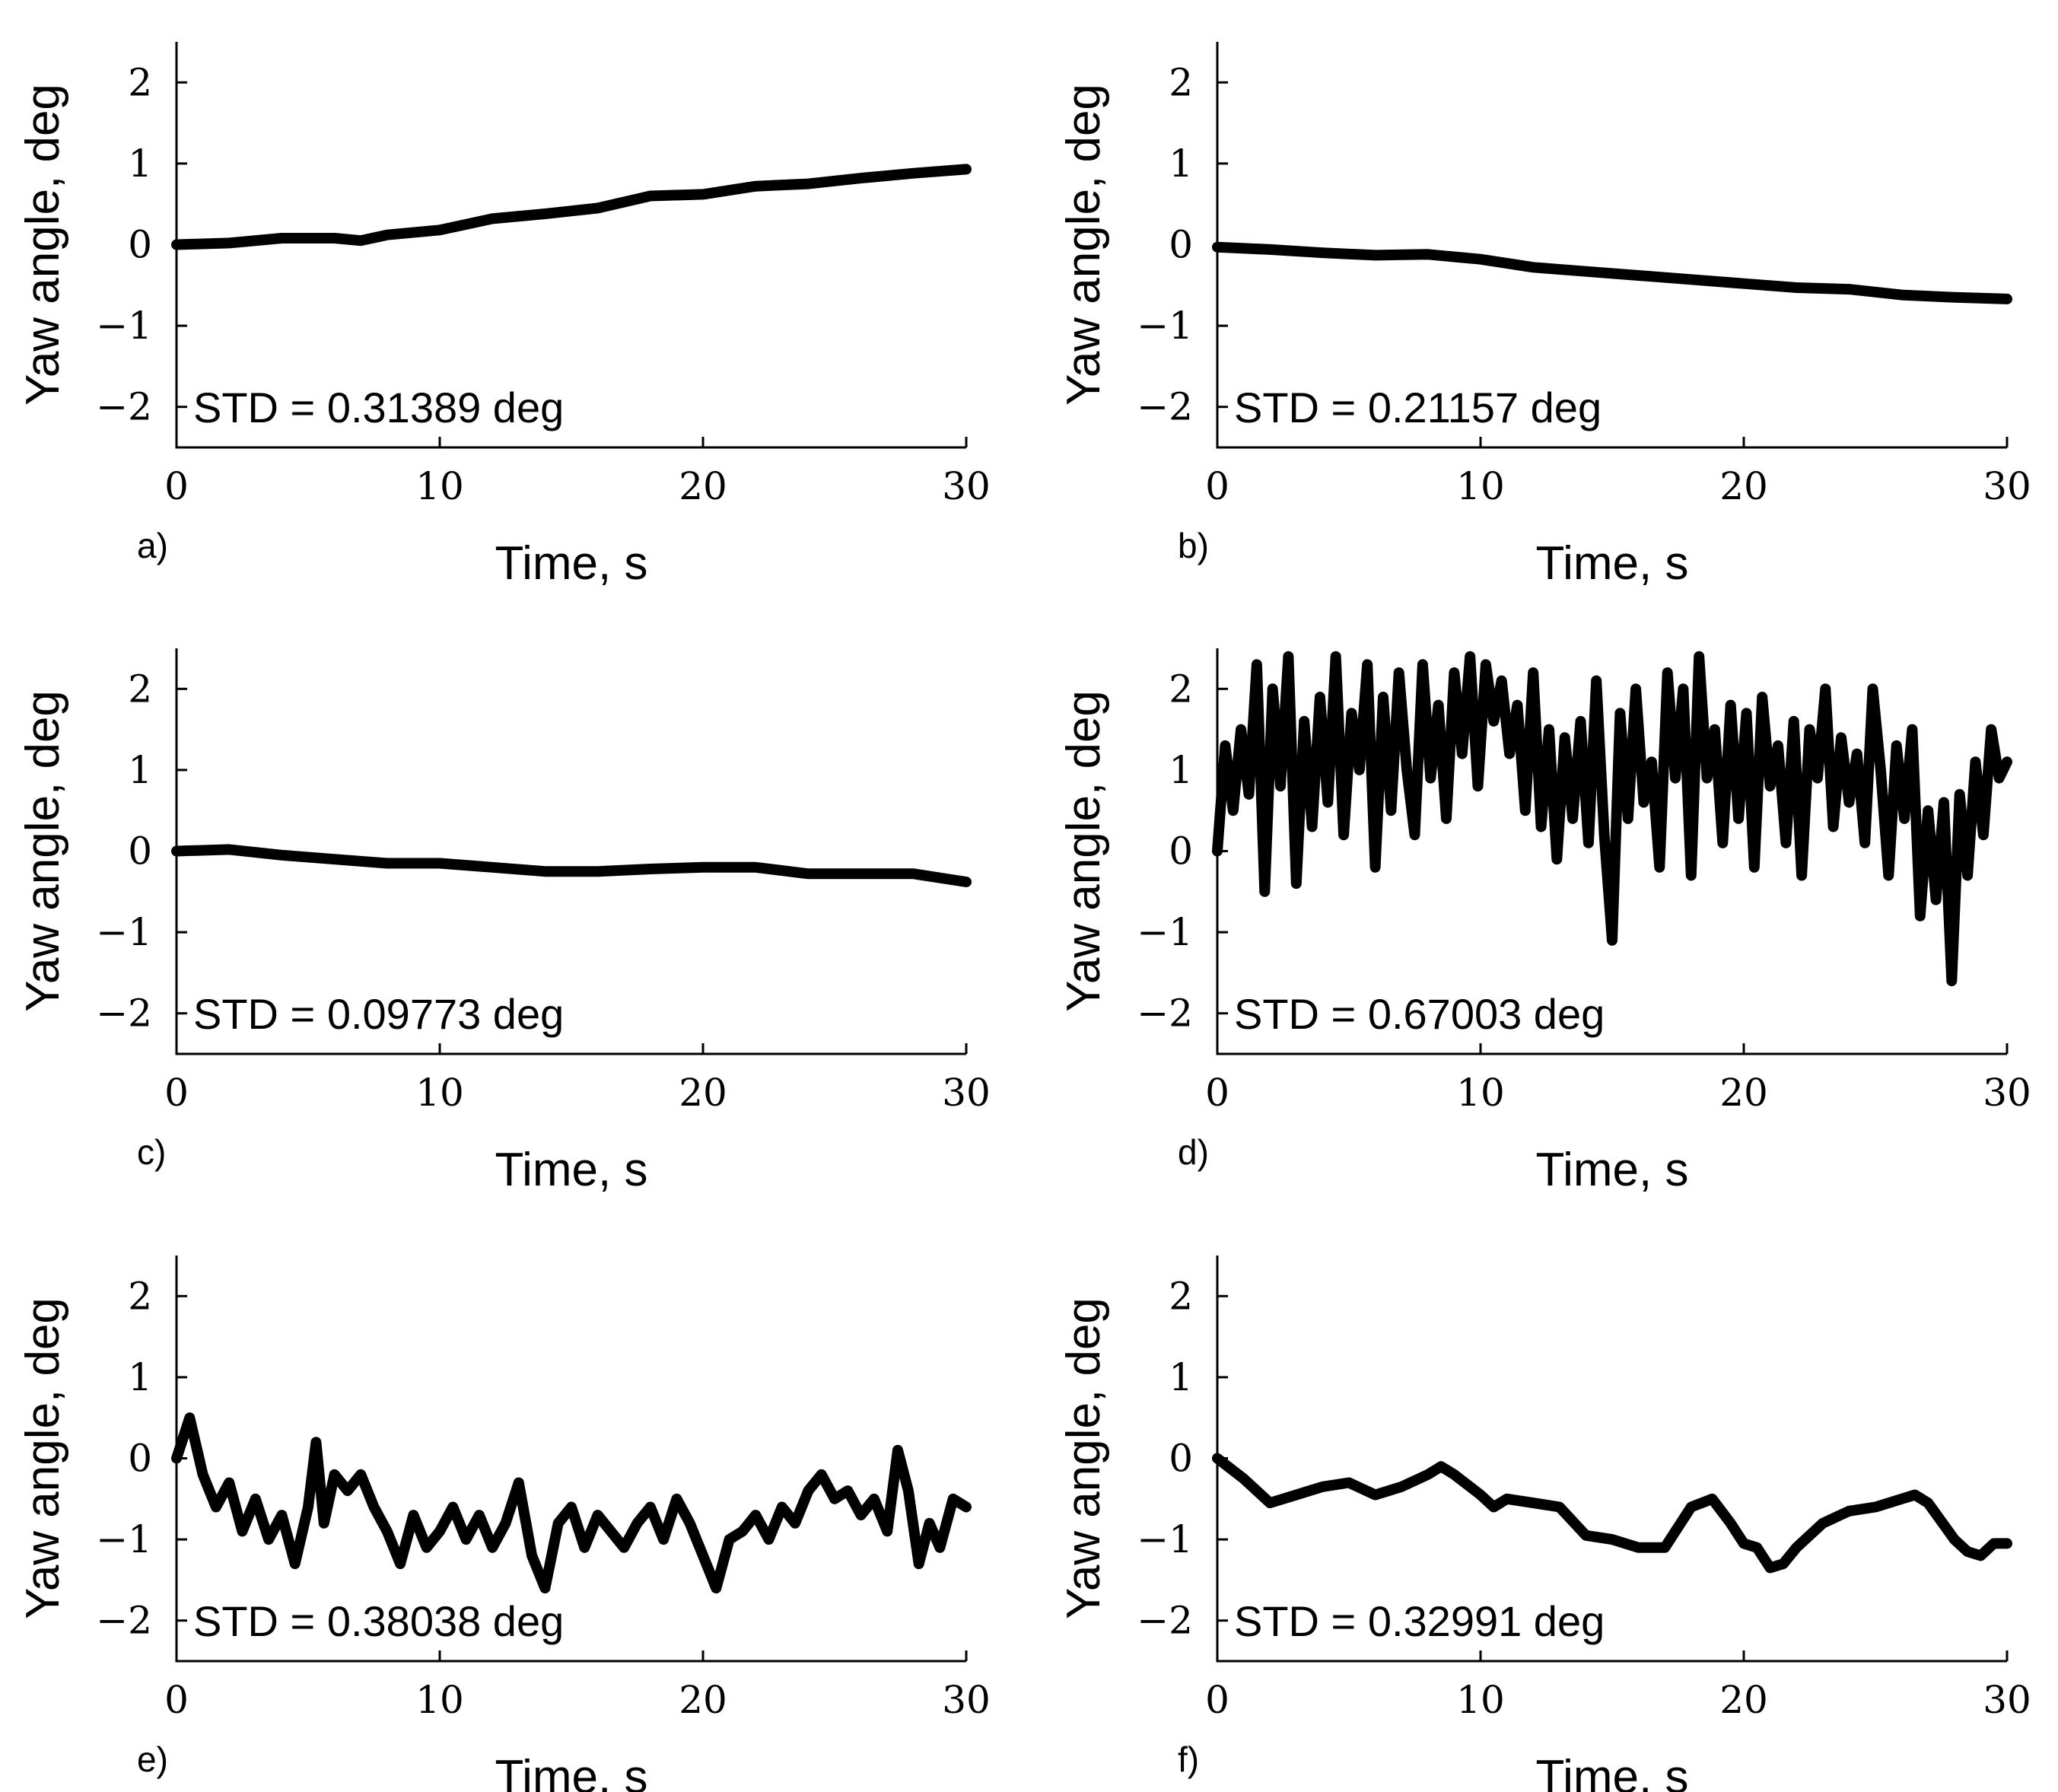 The height and width of the screenshot is (1792, 2058). Describe the element at coordinates (1419, 1014) in the screenshot. I see `chart-d-std-annotation: STD = 0.67003 deg` at that location.